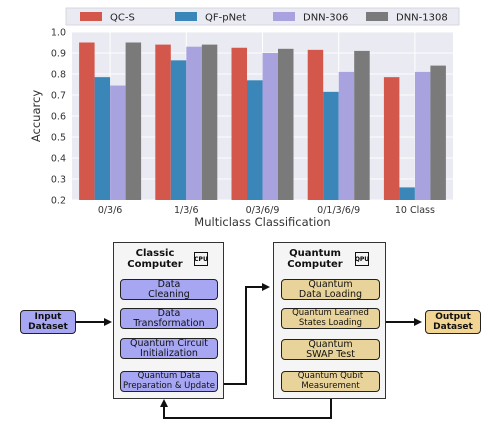 Image resolution: width=500 pixels, height=424 pixels. What do you see at coordinates (186, 210) in the screenshot?
I see `x-tick-label: 1/3/6` at bounding box center [186, 210].